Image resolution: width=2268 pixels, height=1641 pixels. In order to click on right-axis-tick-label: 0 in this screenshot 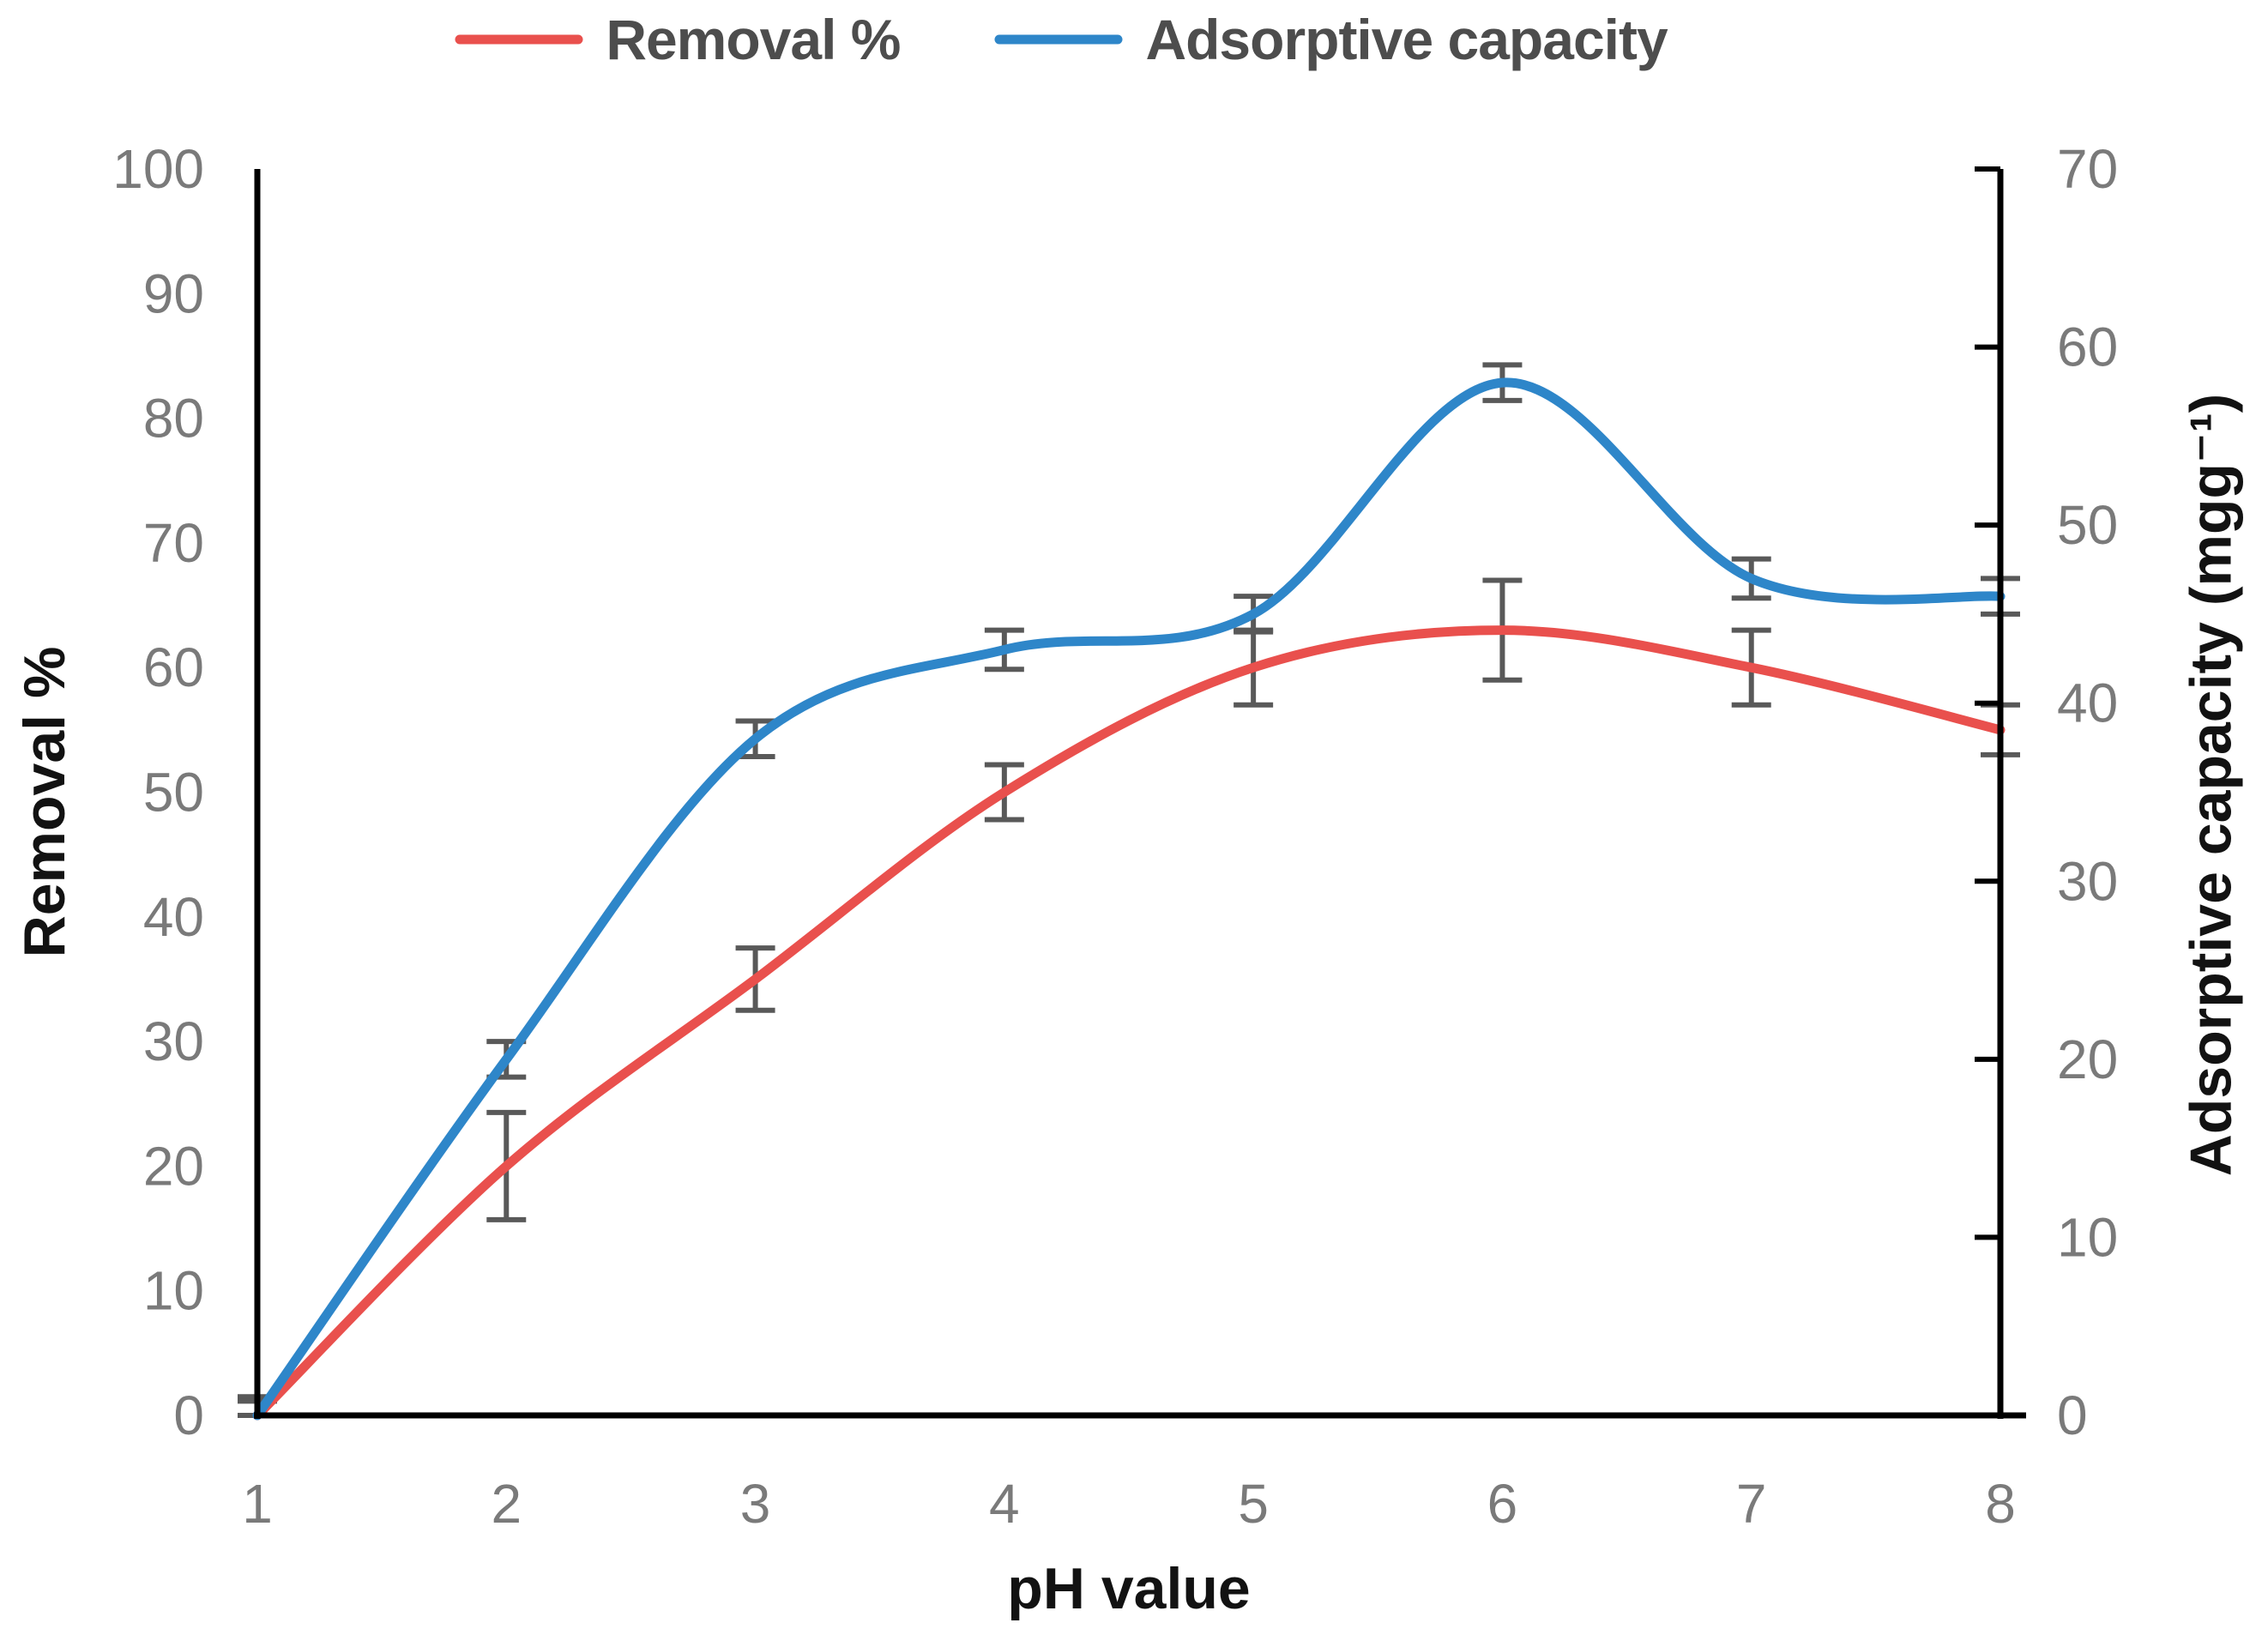, I will do `click(2073, 1416)`.